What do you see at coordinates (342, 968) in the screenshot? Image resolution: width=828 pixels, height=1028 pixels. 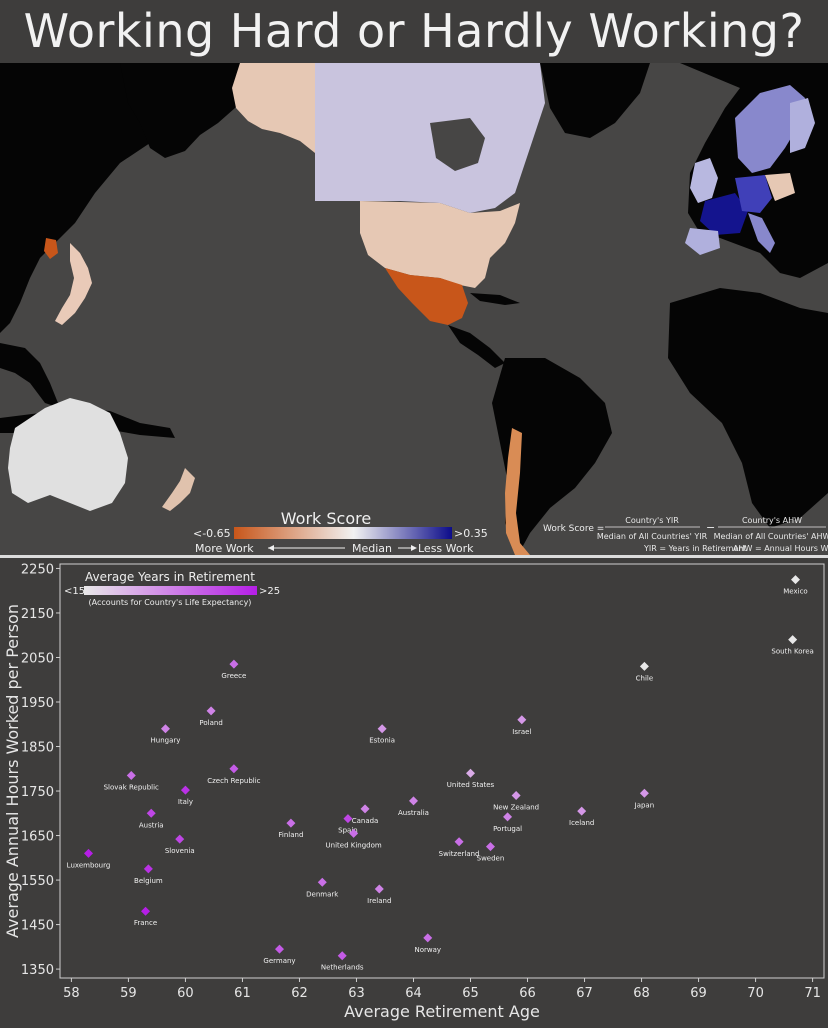 I see `point-label: Netherlands` at bounding box center [342, 968].